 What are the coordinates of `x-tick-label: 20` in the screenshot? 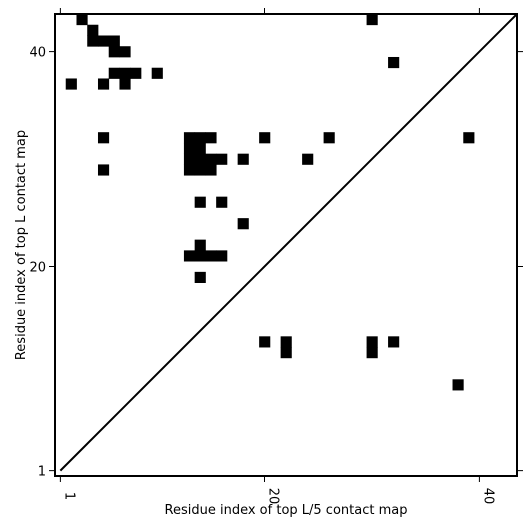 It's located at (273, 496).